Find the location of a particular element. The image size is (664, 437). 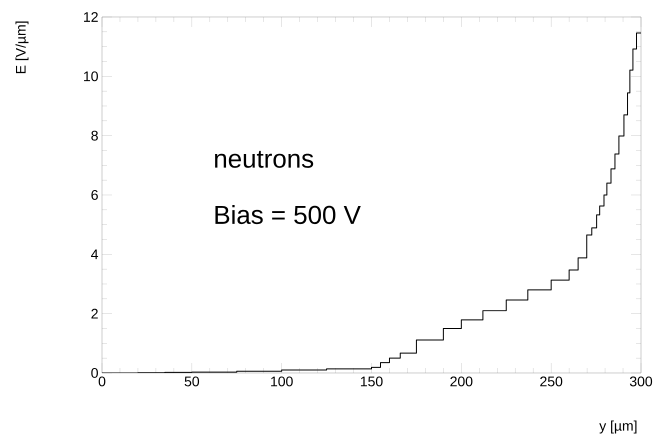

x-tick-label: 150 is located at coordinates (371, 381).